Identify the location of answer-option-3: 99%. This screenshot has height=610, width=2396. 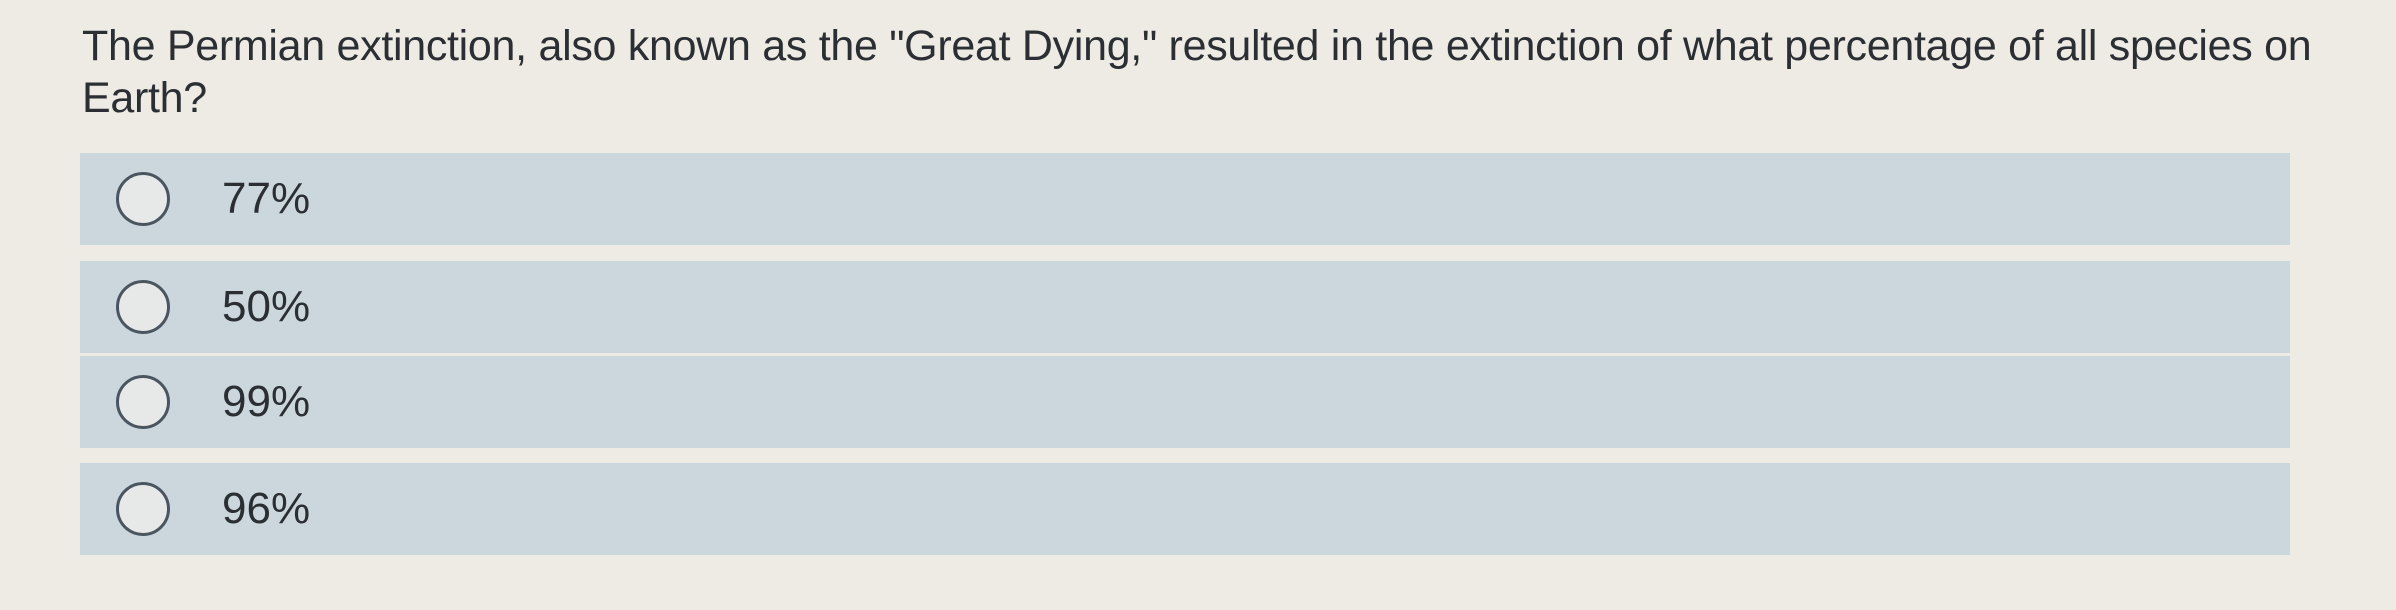
(1185, 402).